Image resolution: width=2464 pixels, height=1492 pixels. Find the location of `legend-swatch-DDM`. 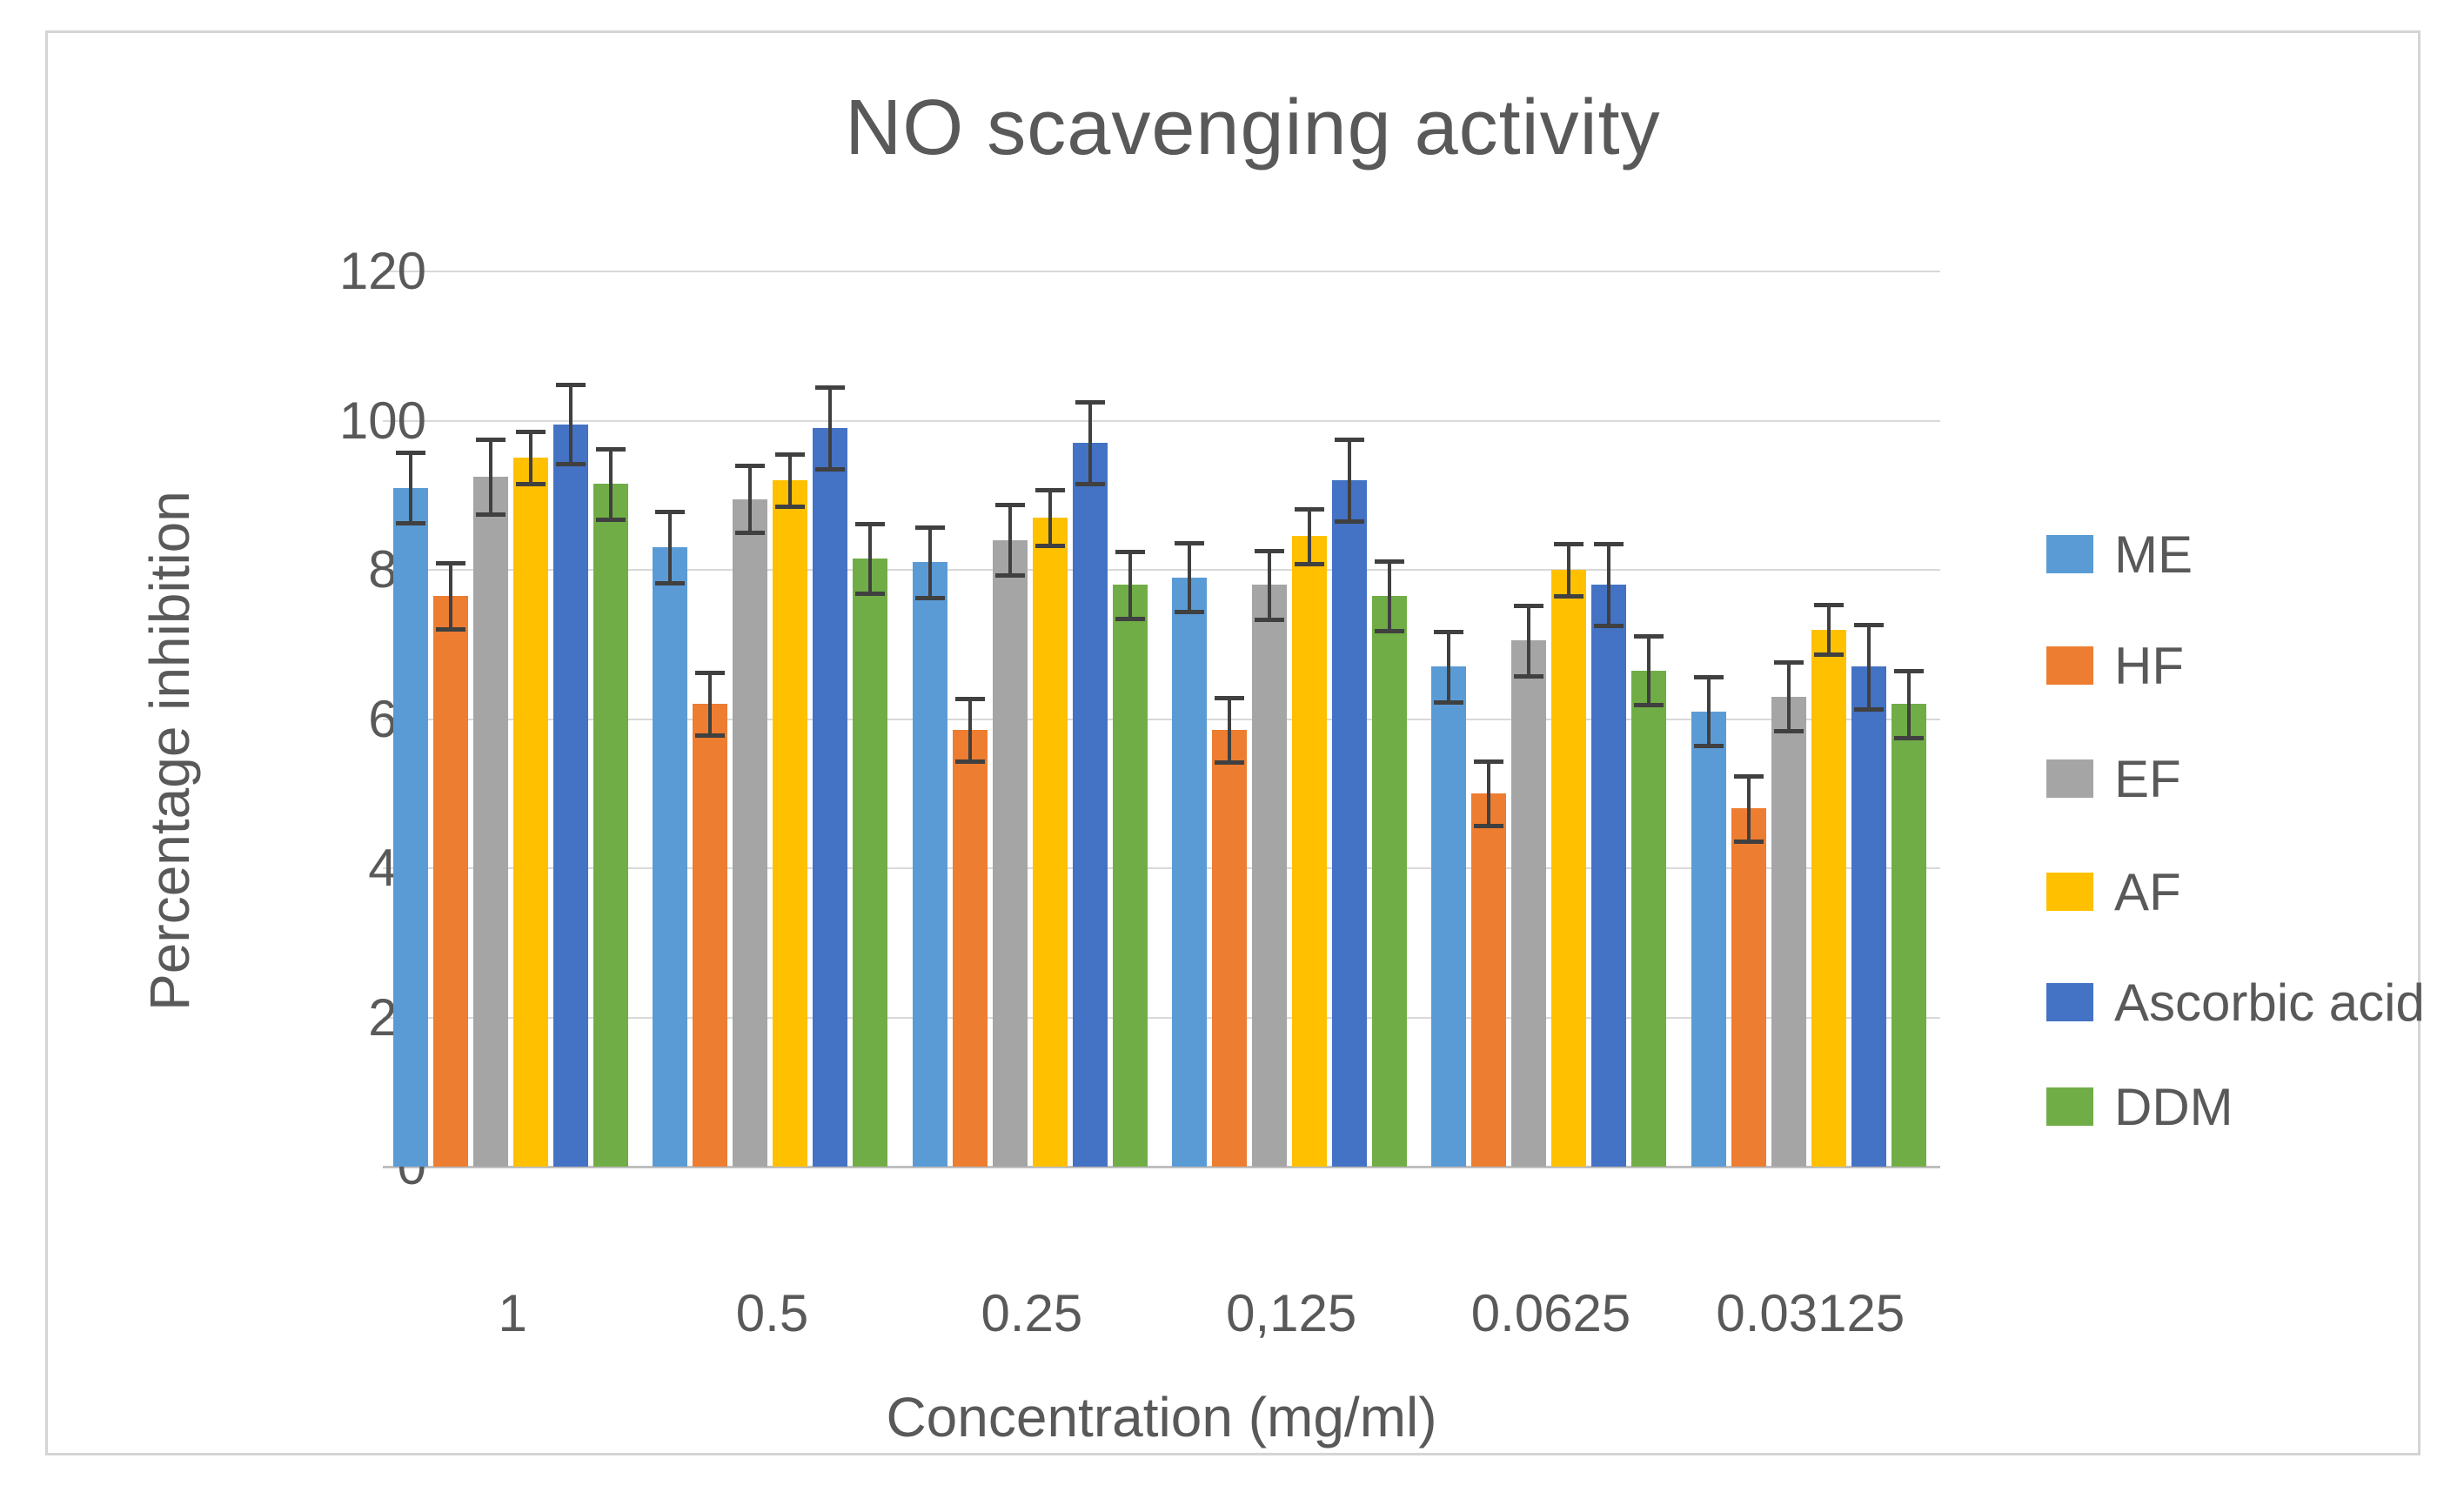

legend-swatch-DDM is located at coordinates (2069, 1106).